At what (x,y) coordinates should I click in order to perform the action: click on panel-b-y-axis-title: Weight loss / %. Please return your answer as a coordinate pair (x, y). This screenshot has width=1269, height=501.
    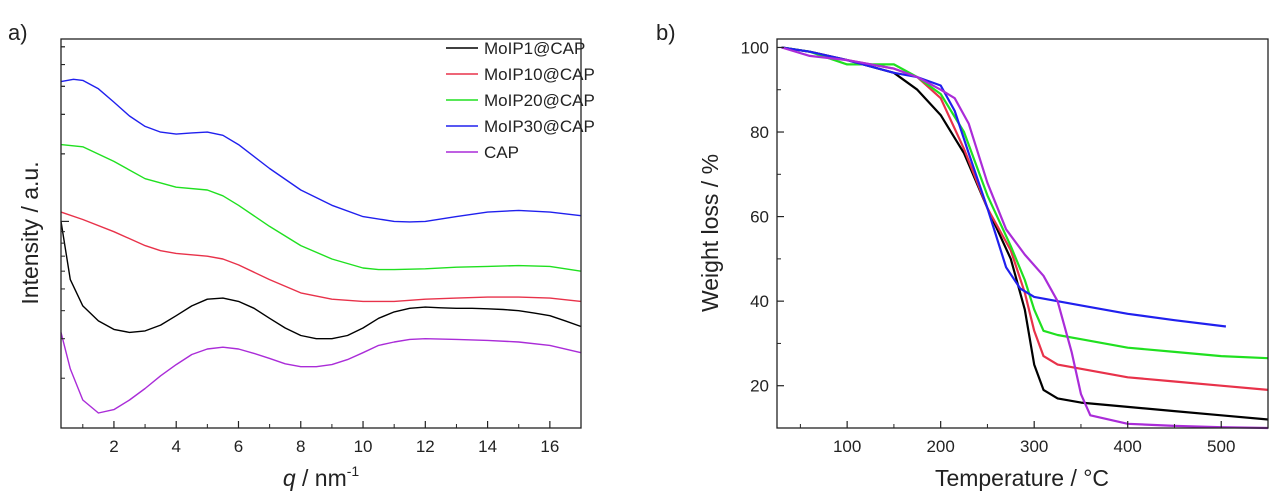
    Looking at the image, I should click on (710, 233).